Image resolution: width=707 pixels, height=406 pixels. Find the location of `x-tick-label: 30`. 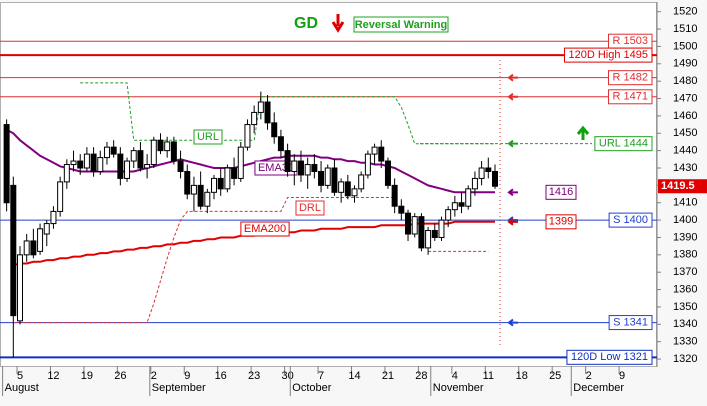

x-tick-label: 30 is located at coordinates (287, 376).